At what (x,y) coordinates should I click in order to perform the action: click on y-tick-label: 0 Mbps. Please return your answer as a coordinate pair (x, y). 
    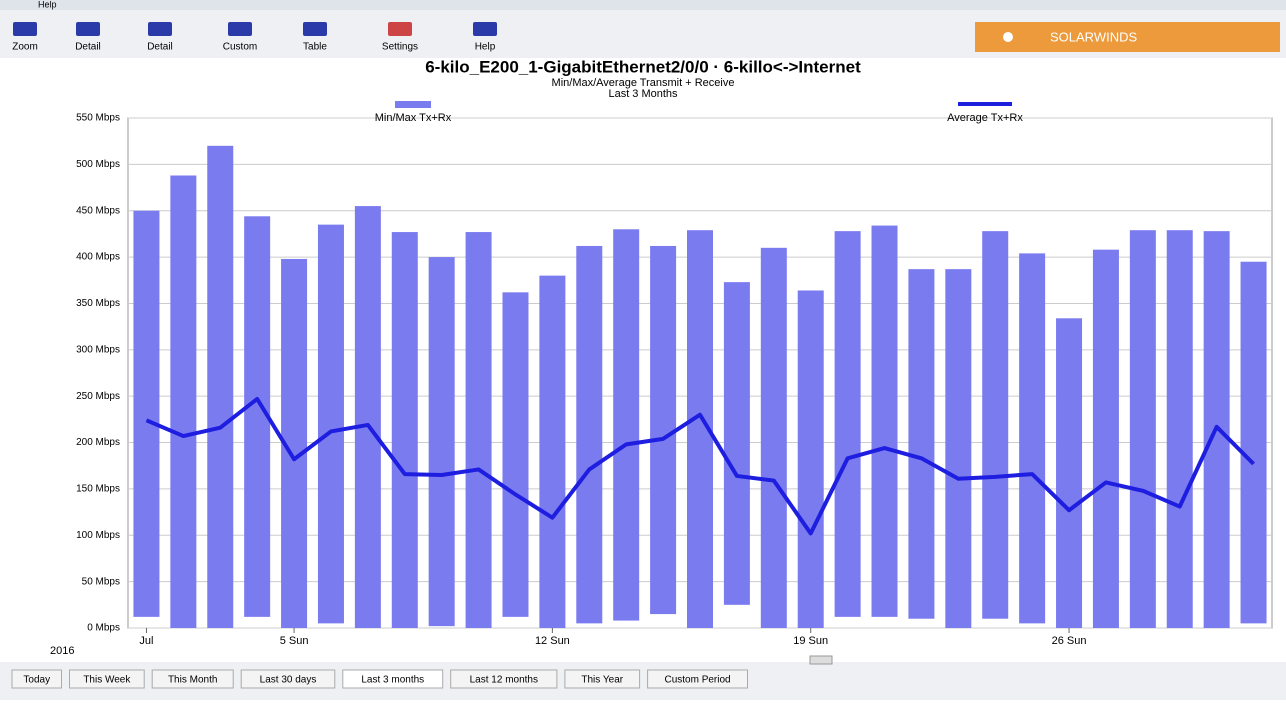
    Looking at the image, I should click on (103, 628).